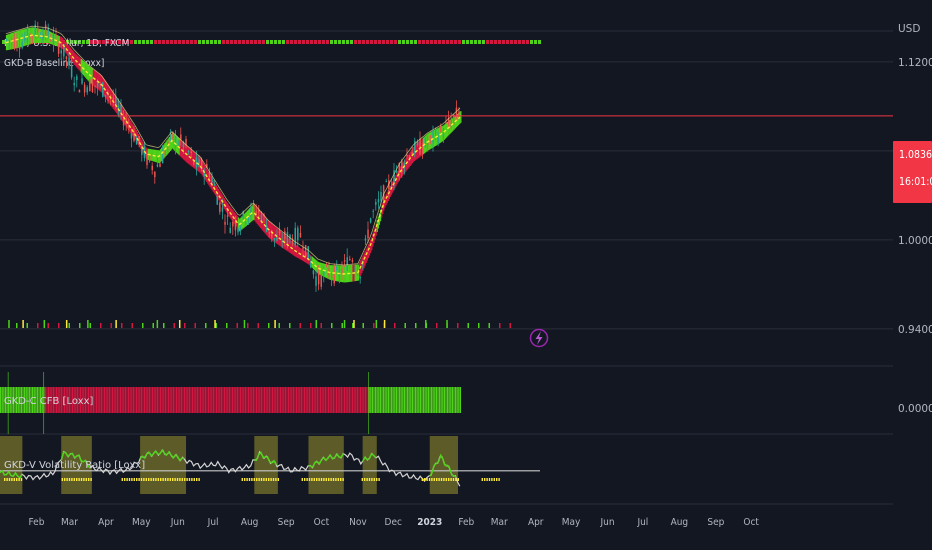 Image resolution: width=932 pixels, height=550 pixels. Describe the element at coordinates (23, 324) in the screenshot. I see `short-signal` at that location.